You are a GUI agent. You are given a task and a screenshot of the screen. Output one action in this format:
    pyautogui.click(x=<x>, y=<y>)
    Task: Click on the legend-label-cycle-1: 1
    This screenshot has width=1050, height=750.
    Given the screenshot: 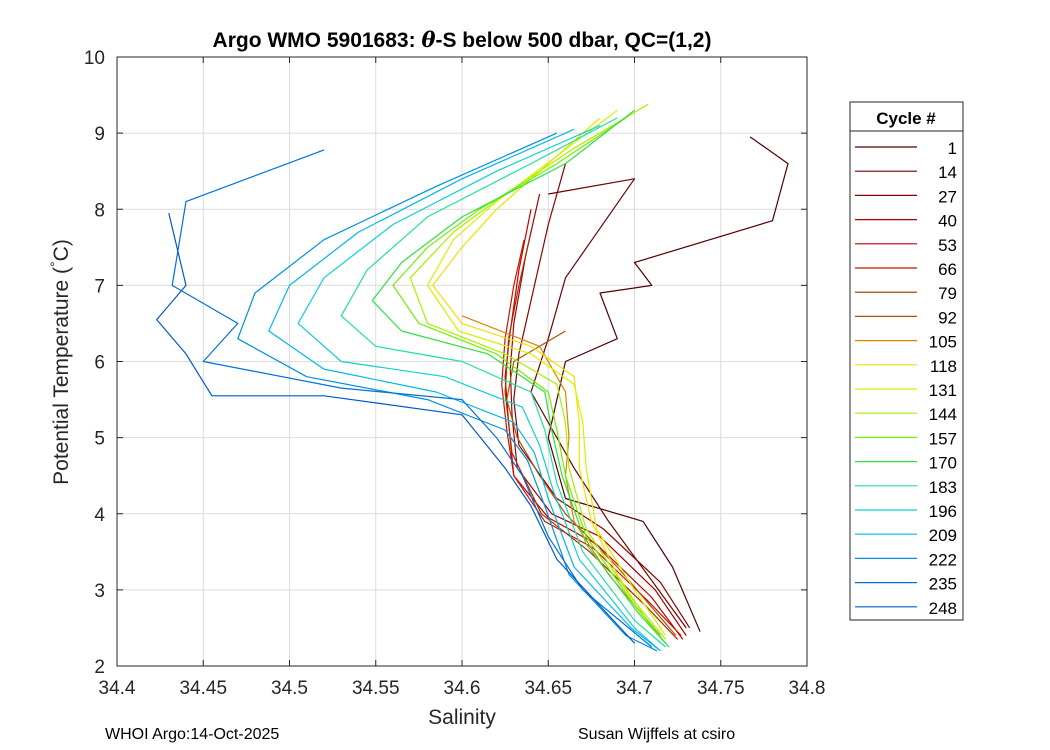 What is the action you would take?
    pyautogui.click(x=952, y=148)
    